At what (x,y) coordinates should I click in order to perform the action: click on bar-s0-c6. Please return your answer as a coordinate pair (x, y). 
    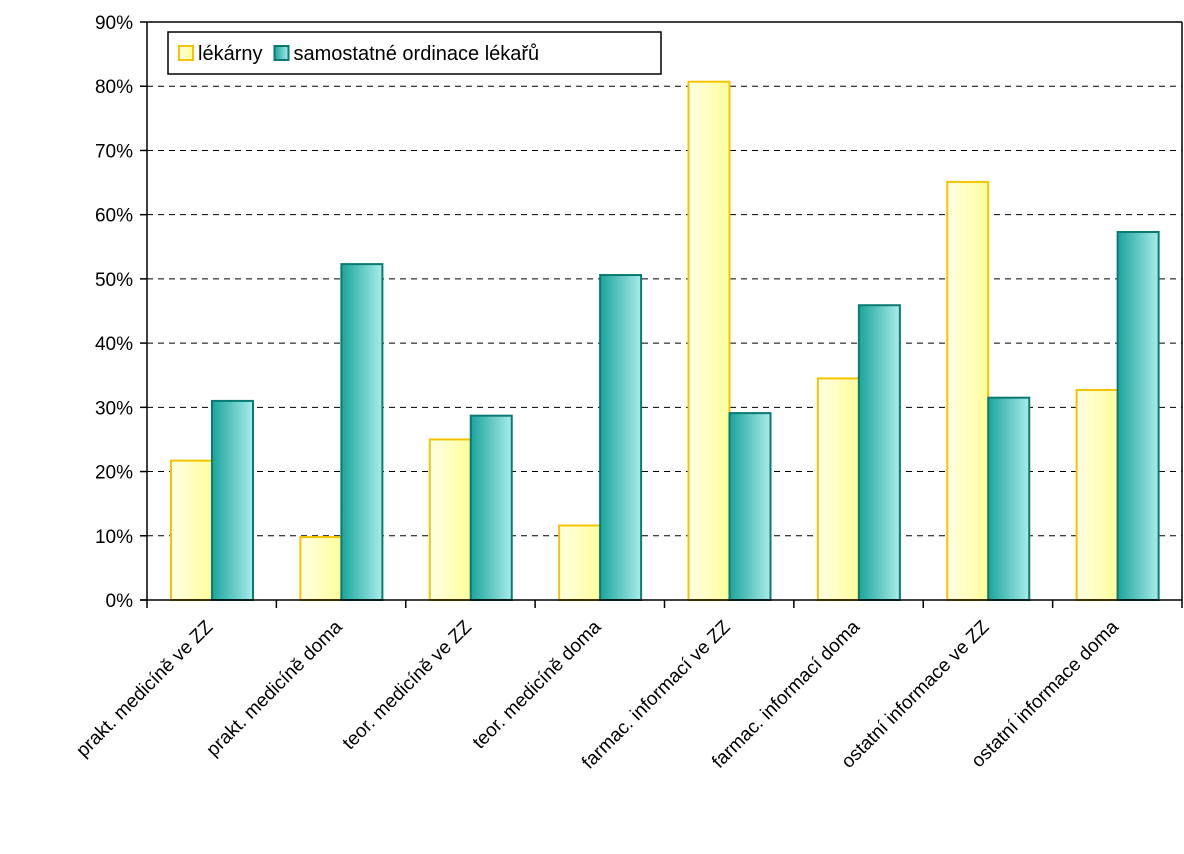
    Looking at the image, I should click on (968, 390).